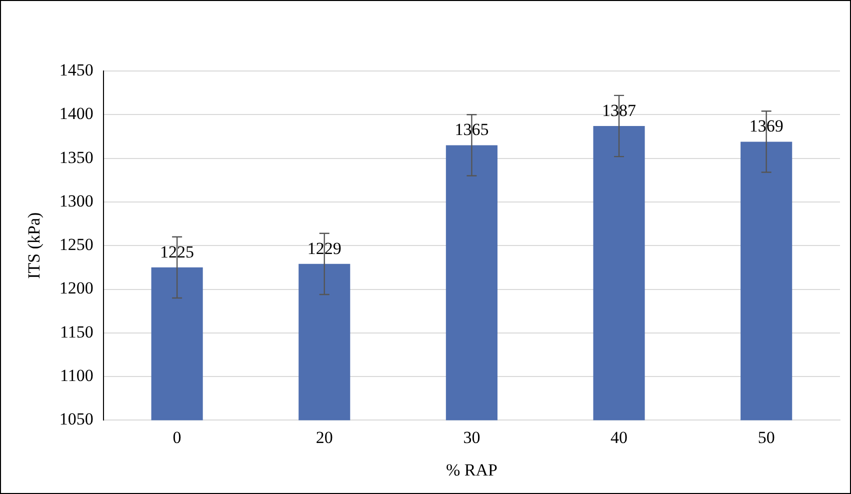  What do you see at coordinates (766, 437) in the screenshot?
I see `x-tick-label: 50` at bounding box center [766, 437].